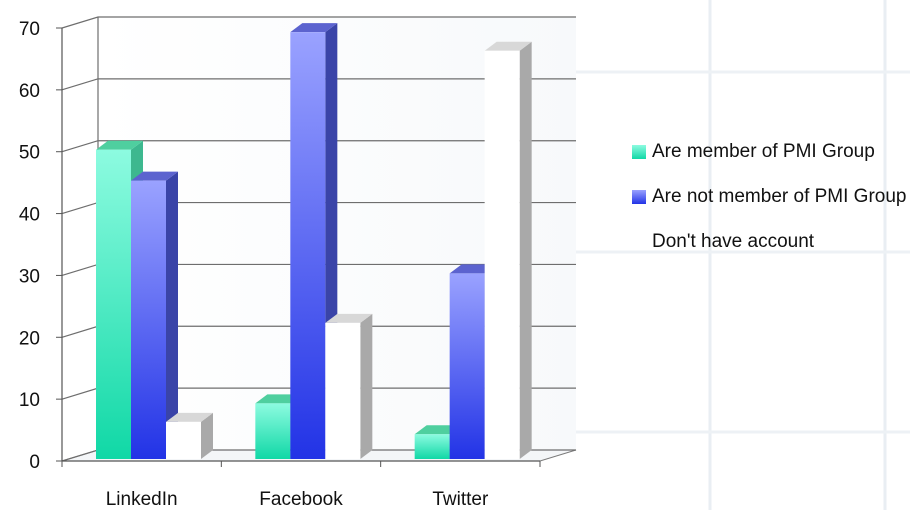  What do you see at coordinates (142, 499) in the screenshot?
I see `x-tick-label: LinkedIn` at bounding box center [142, 499].